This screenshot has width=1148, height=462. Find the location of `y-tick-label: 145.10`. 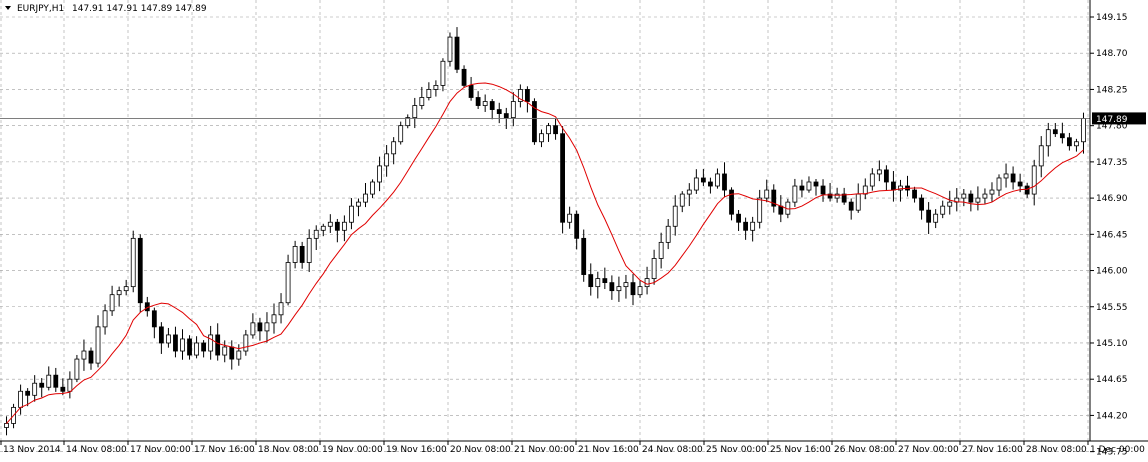

y-tick-label: 145.10 is located at coordinates (1112, 344).